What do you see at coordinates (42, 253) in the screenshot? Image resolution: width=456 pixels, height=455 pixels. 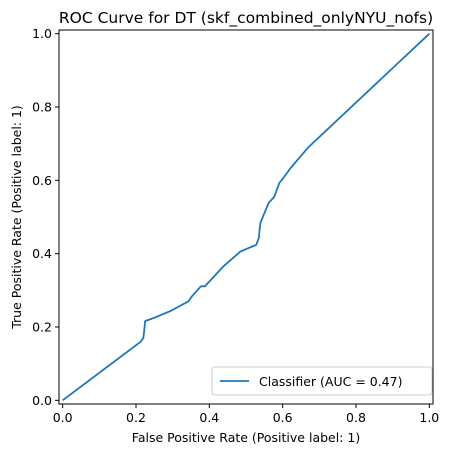 I see `y-tick-label: 0.4` at bounding box center [42, 253].